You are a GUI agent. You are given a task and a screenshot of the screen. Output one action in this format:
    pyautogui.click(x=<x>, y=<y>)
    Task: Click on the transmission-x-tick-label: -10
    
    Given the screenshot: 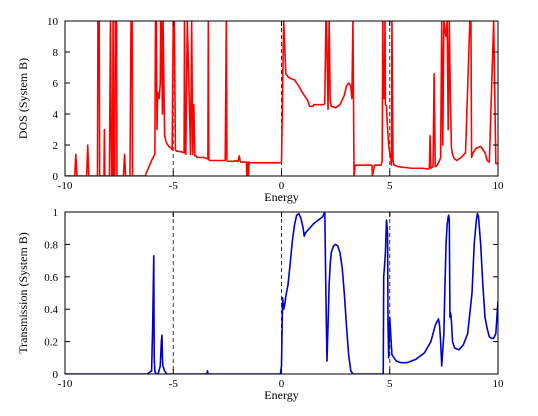 What is the action you would take?
    pyautogui.click(x=65, y=384)
    